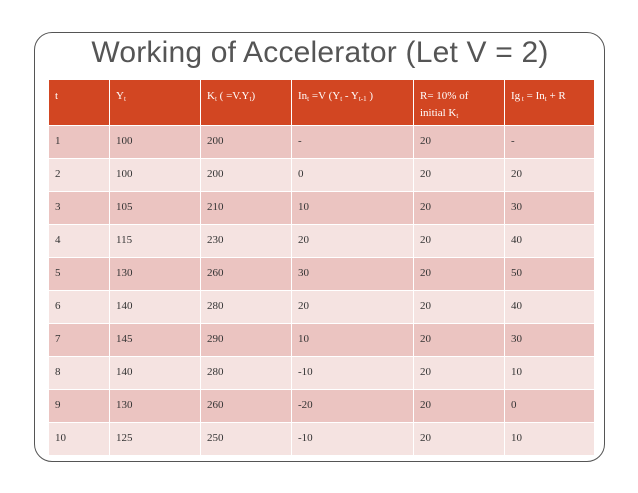 Image resolution: width=638 pixels, height=493 pixels. I want to click on table-cell: 9, so click(79, 406).